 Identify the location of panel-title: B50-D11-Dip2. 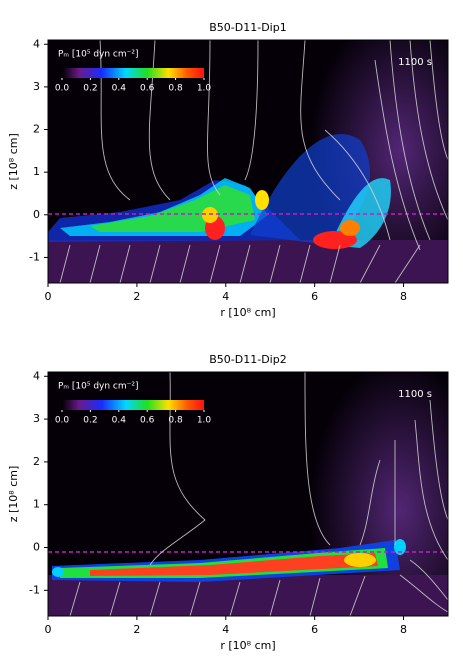
(247, 359).